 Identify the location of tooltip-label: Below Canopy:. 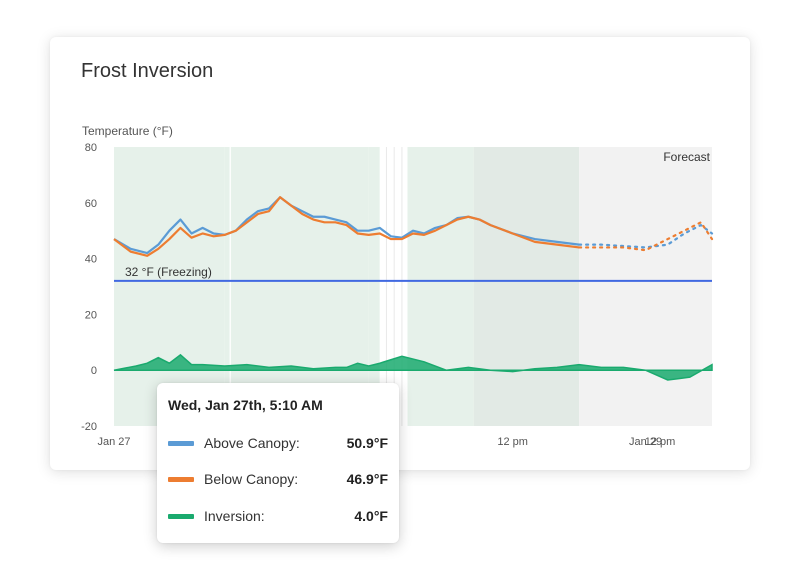
(251, 479).